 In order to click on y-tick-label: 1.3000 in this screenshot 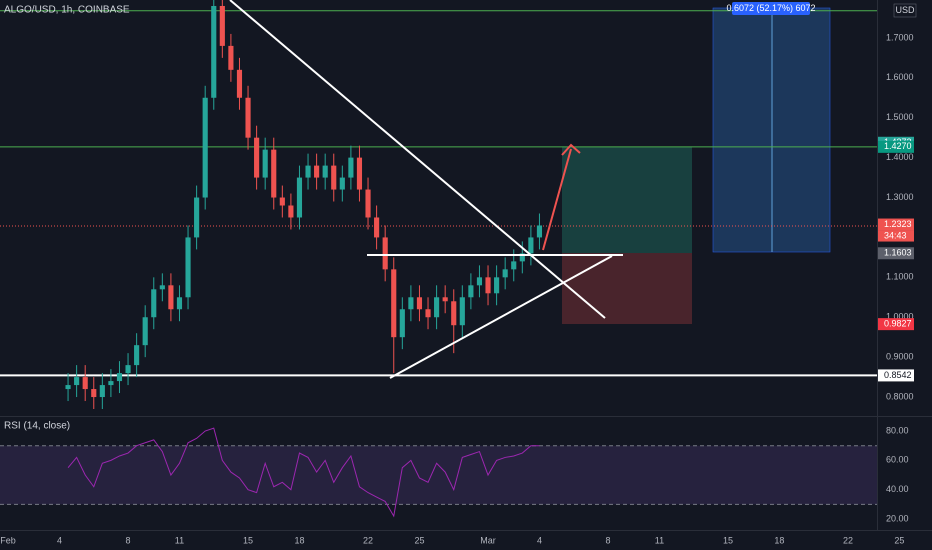, I will do `click(900, 197)`.